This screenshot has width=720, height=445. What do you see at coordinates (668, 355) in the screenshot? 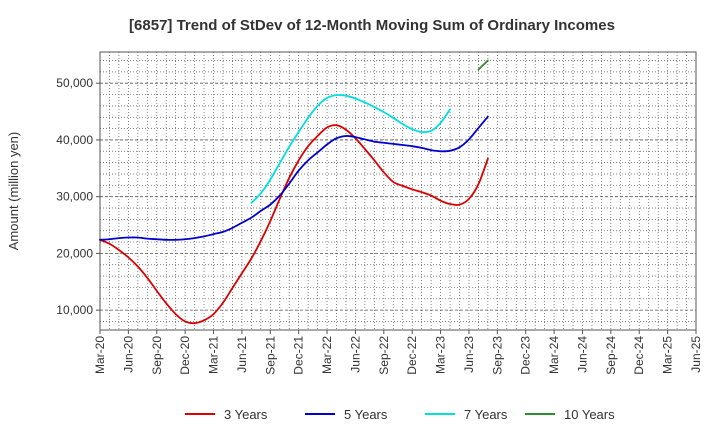
I see `x-tick-label: Mar-25` at bounding box center [668, 355].